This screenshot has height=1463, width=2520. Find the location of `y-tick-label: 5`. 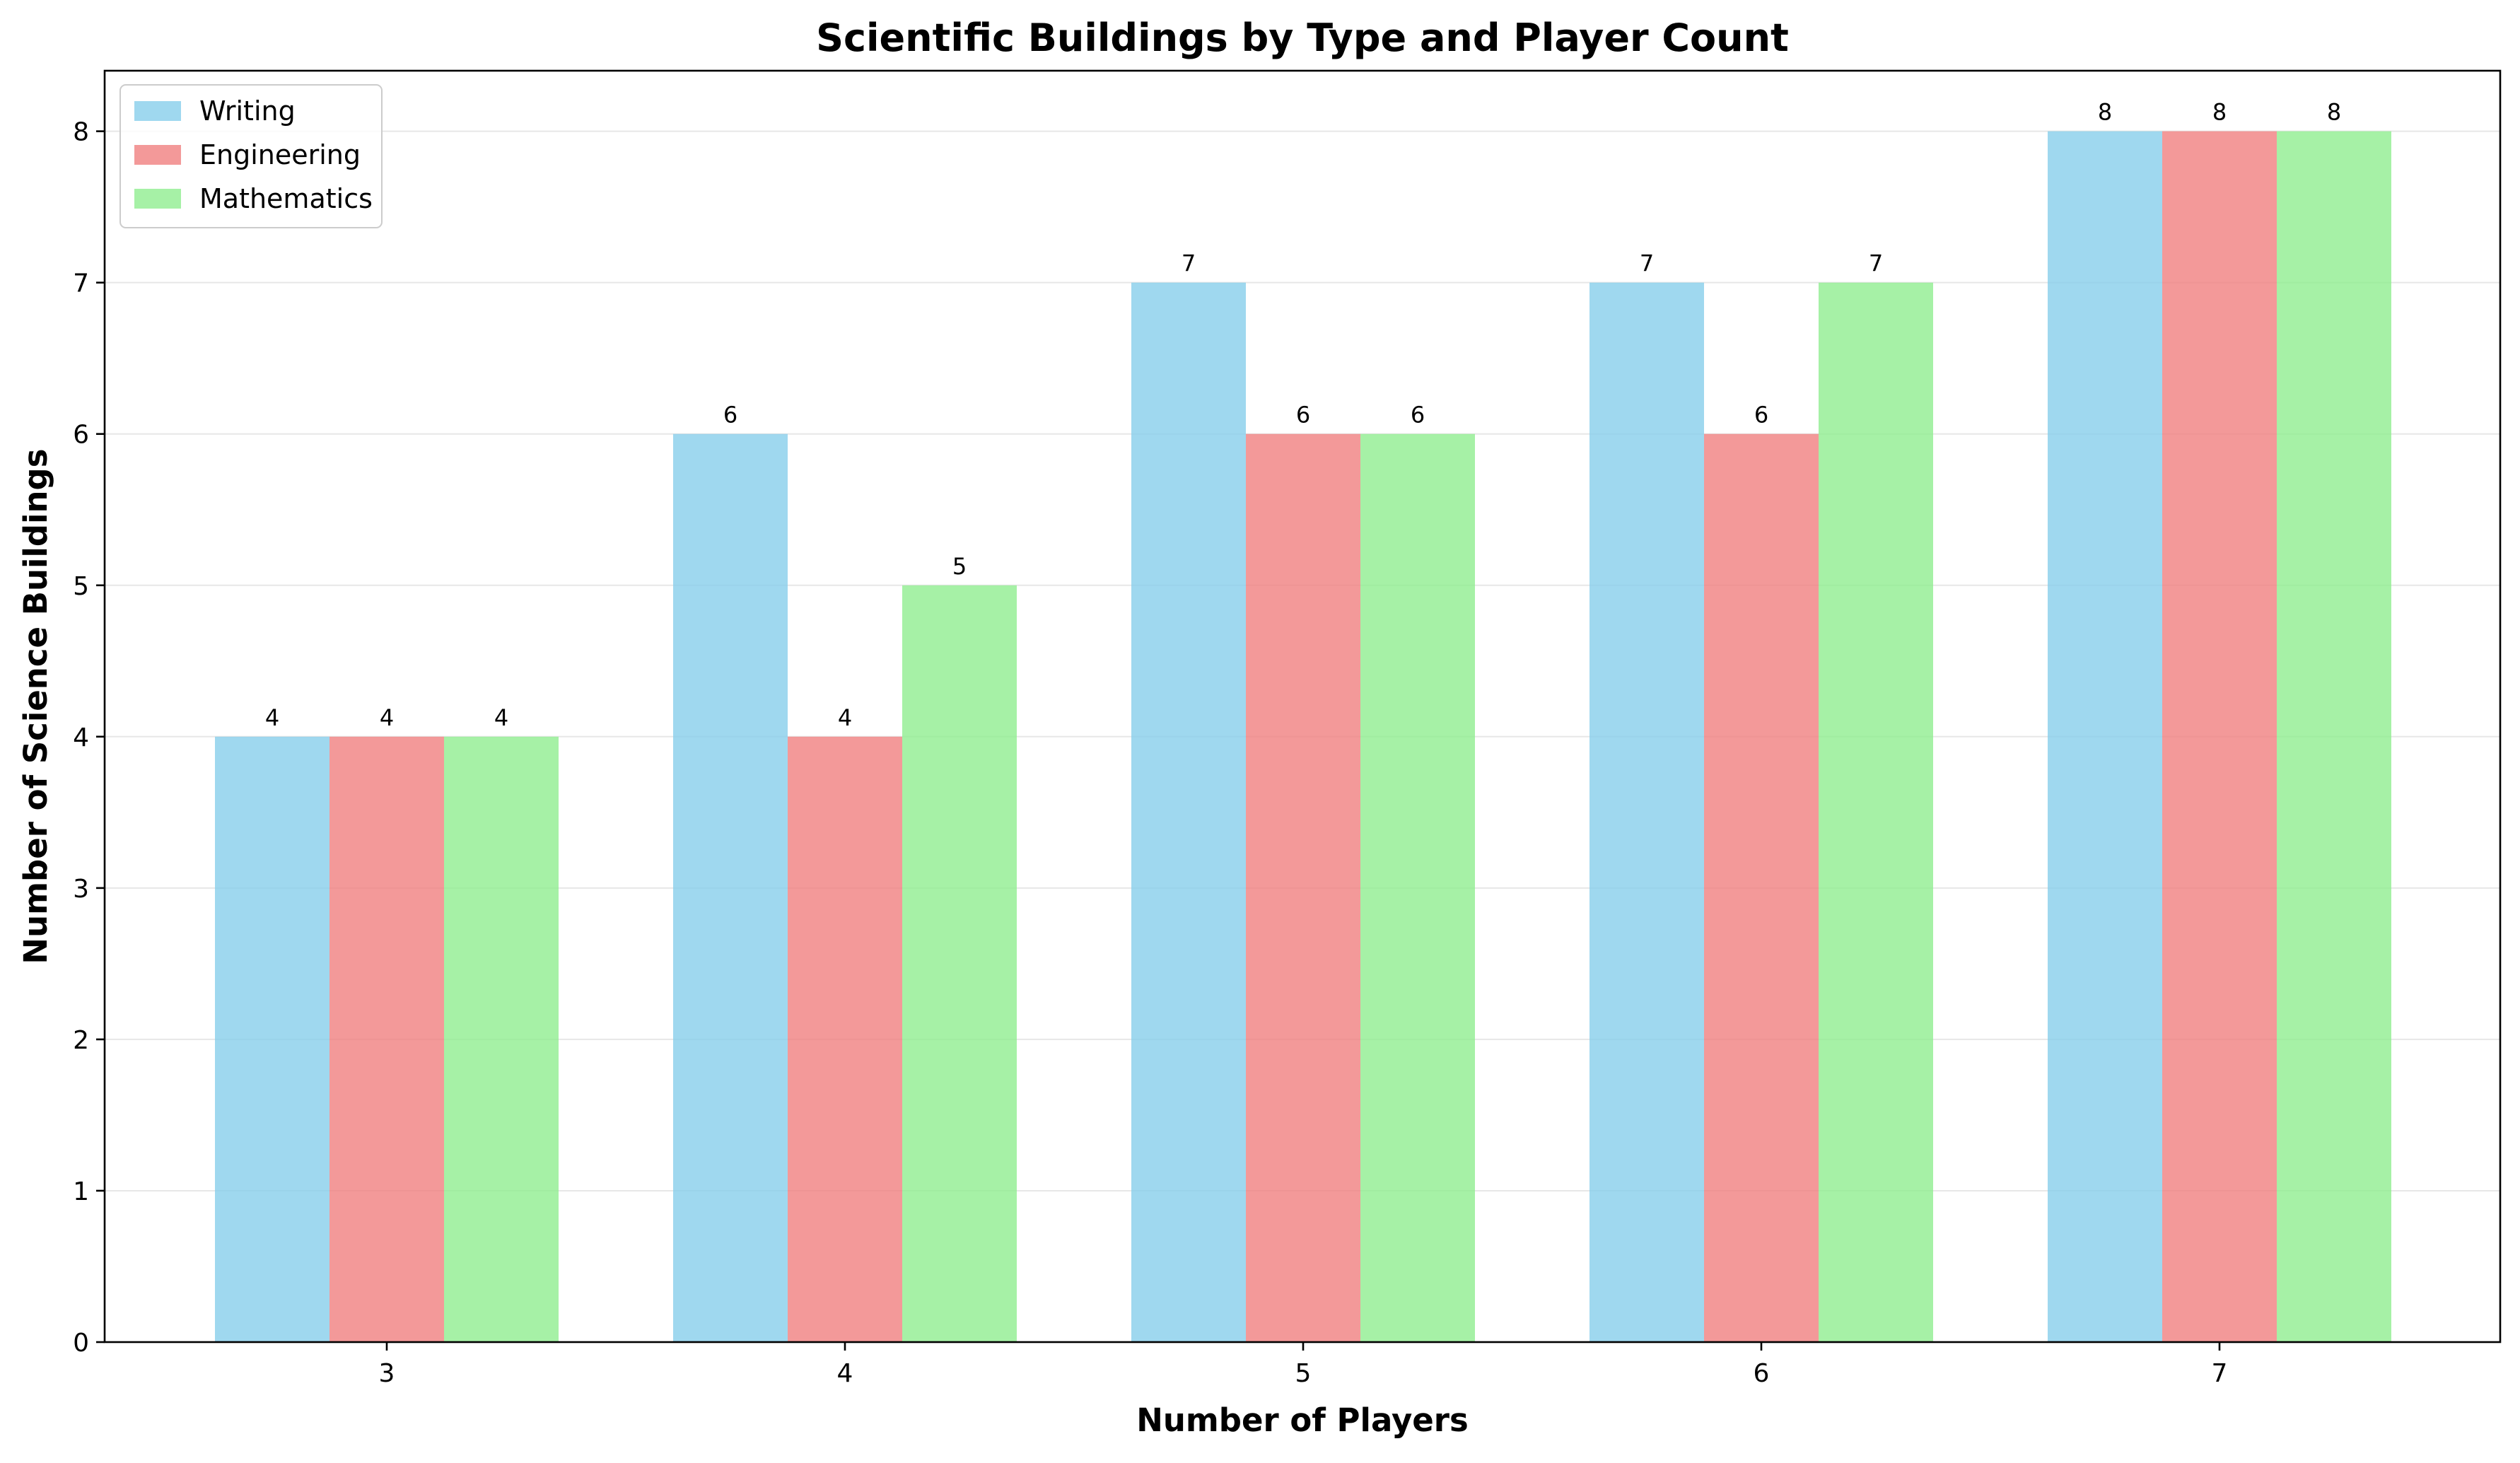

y-tick-label: 5 is located at coordinates (81, 586).